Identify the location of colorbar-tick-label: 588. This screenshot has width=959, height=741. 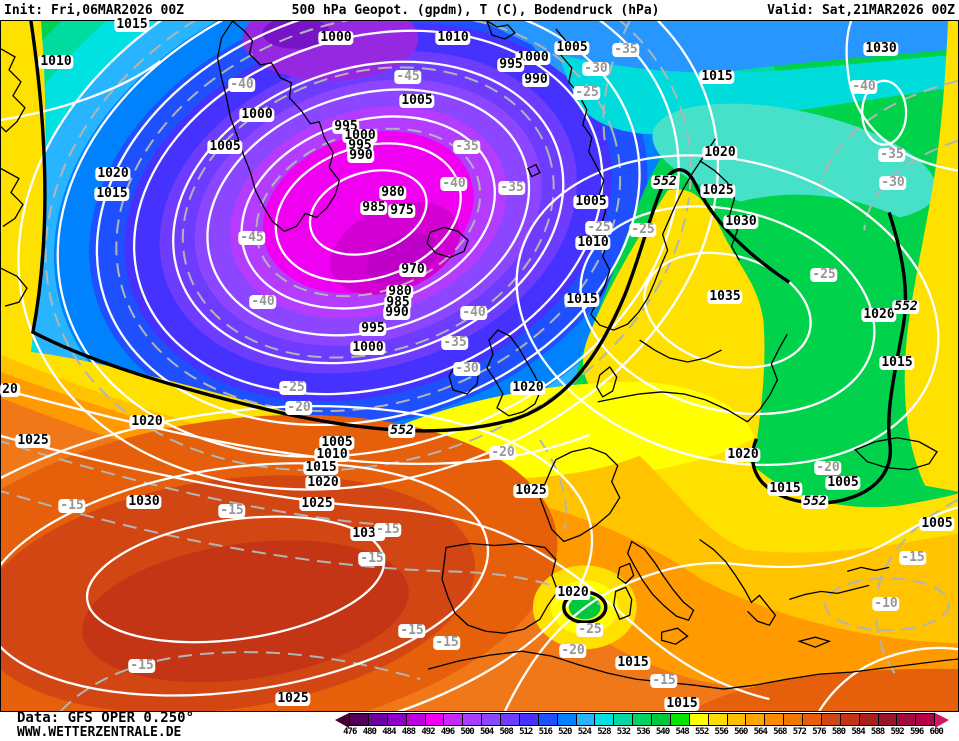
(877, 732).